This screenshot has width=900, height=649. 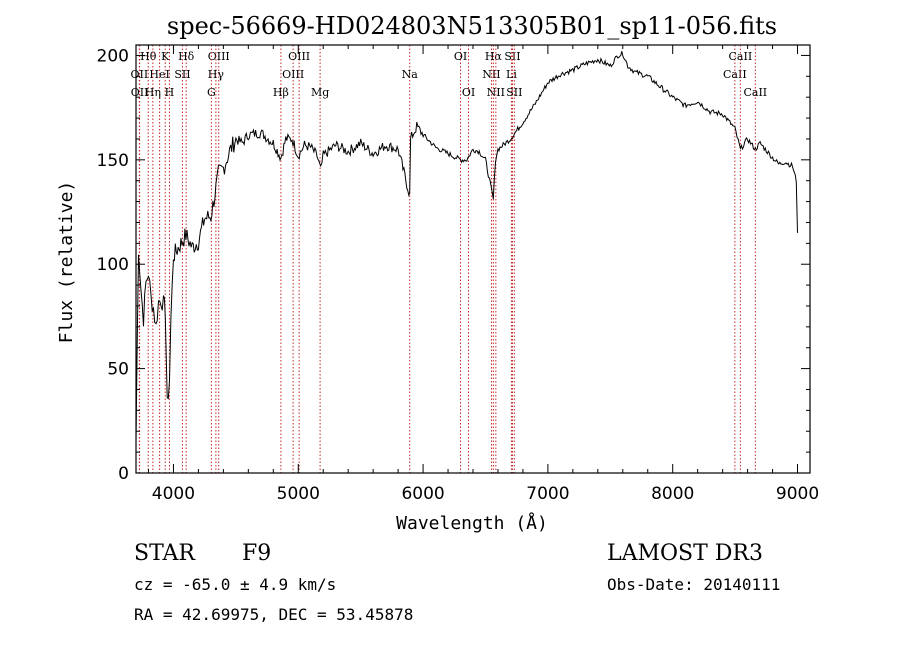 I want to click on spectral-line-label-27: CaII, so click(x=755, y=92).